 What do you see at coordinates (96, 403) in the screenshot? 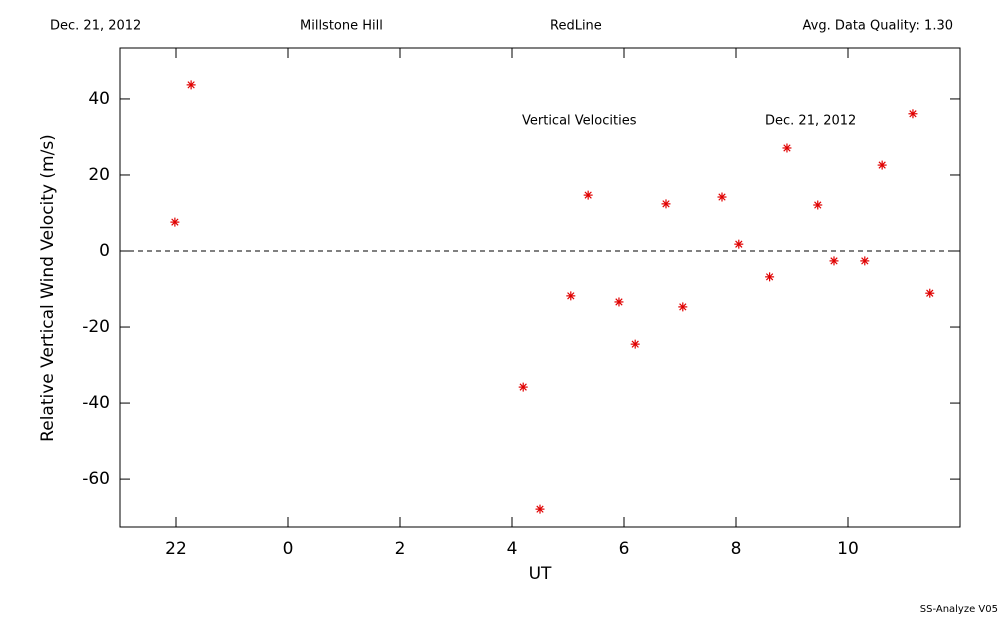
I see `y-tick-label: -40` at bounding box center [96, 403].